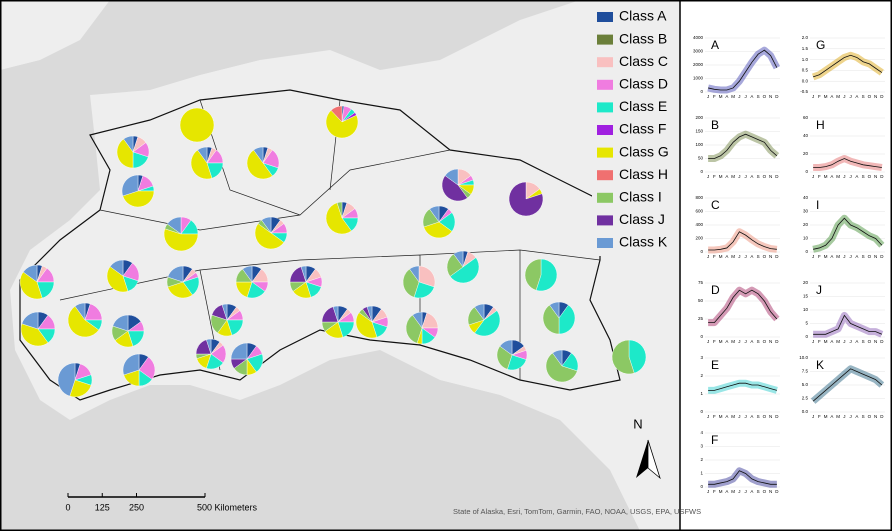 The image size is (892, 531). I want to click on y-tick-label: 3, so click(701, 446).